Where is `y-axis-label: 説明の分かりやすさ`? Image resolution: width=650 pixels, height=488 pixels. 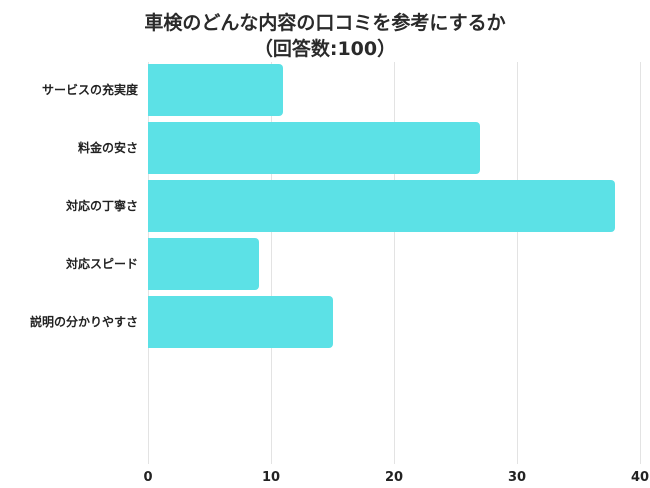 y-axis-label: 説明の分かりやすさ is located at coordinates (83, 322).